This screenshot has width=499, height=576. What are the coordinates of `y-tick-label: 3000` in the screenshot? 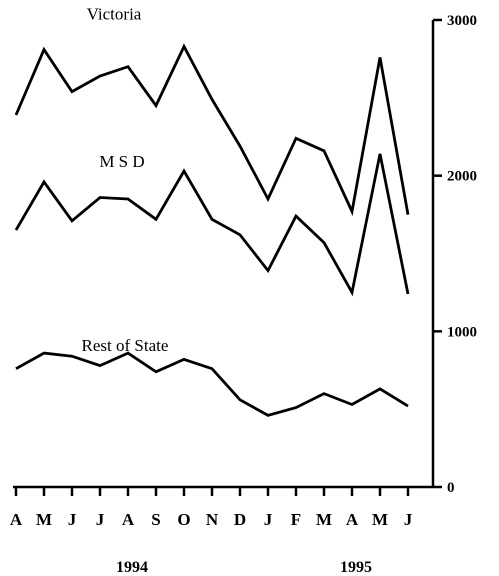 It's located at (462, 21).